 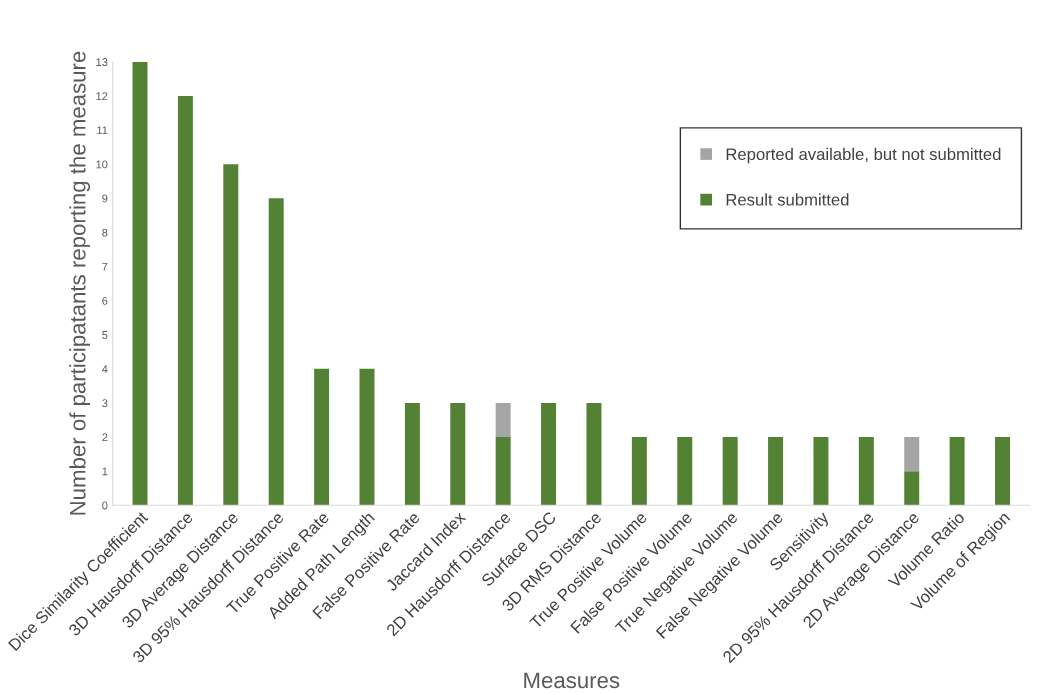 I want to click on y-tick-label: 9, so click(x=105, y=198).